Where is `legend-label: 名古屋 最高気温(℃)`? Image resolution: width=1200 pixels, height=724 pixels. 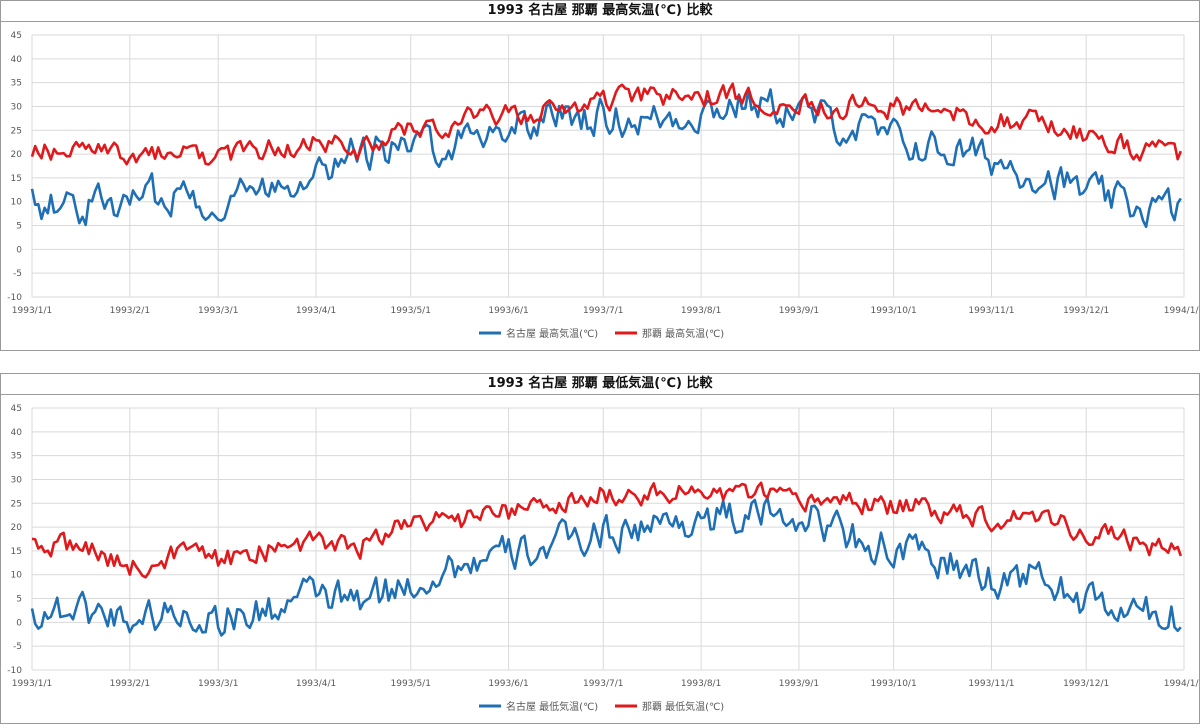 legend-label: 名古屋 最高気温(℃) is located at coordinates (552, 333).